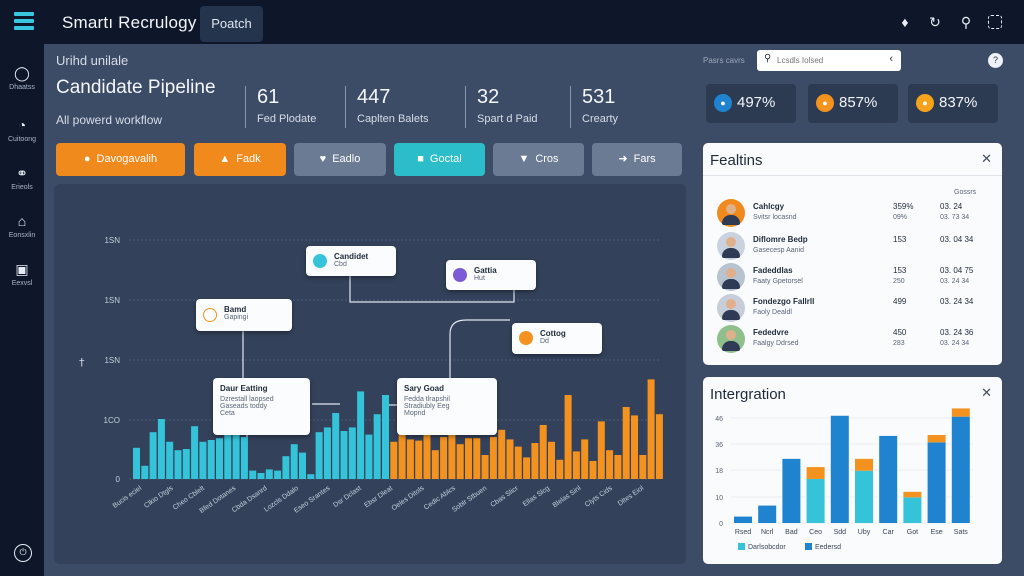 Image resolution: width=1024 pixels, height=576 pixels. I want to click on x-tick-label: Ellas Slcg, so click(536, 496).